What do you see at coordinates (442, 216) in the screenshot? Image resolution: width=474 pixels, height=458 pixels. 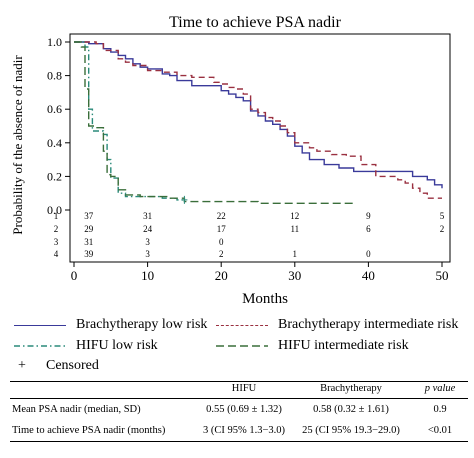 I see `risk-count: 5` at bounding box center [442, 216].